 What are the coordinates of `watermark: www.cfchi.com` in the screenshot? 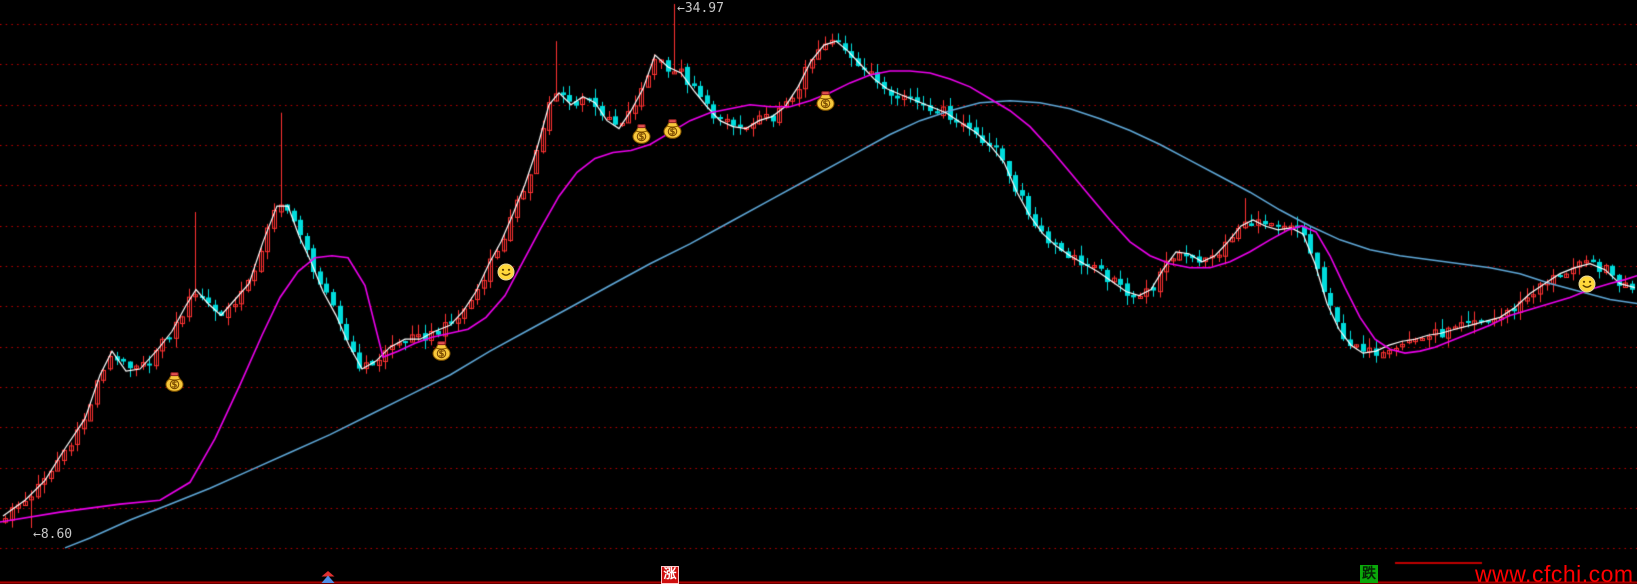 It's located at (1554, 572).